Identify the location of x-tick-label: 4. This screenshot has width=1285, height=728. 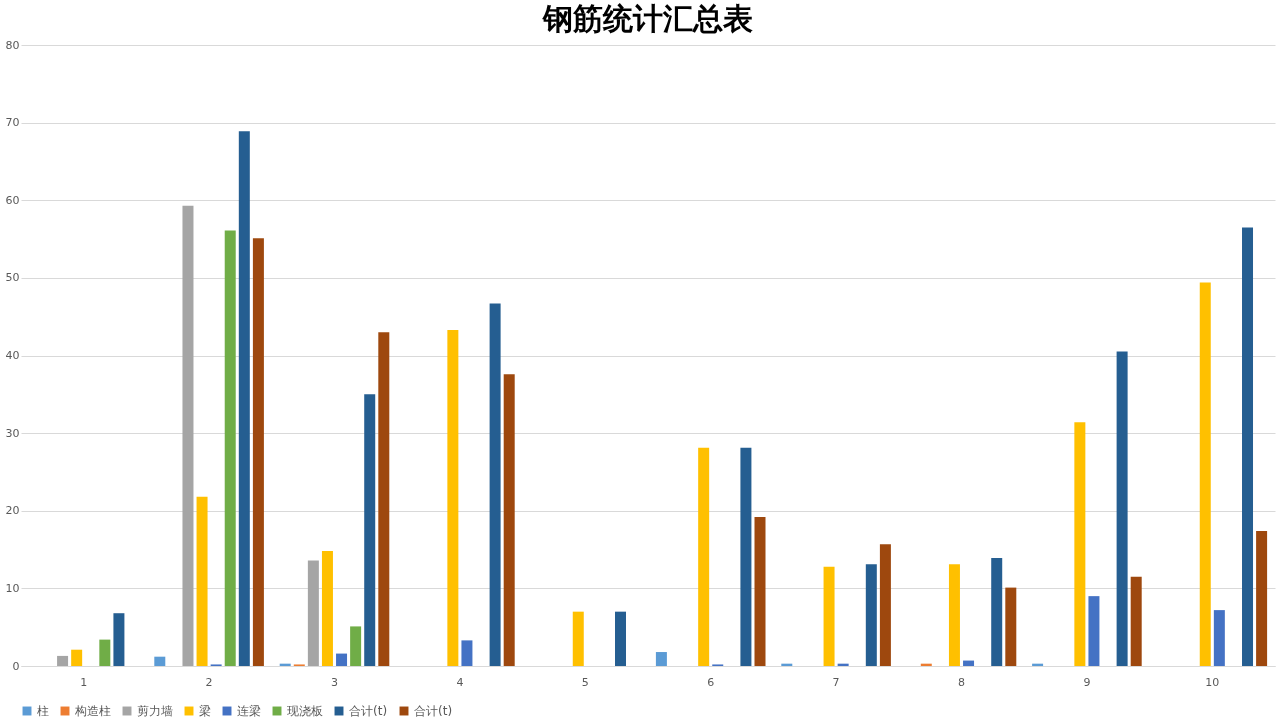
(460, 682).